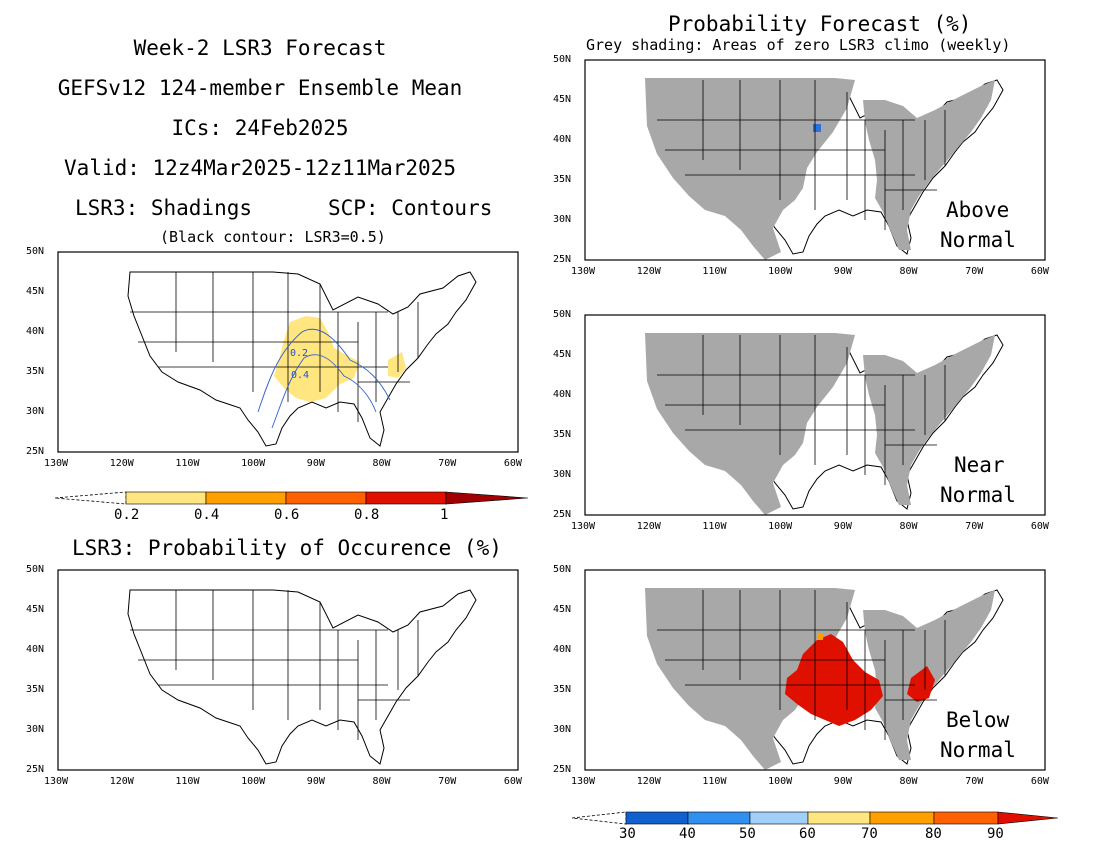 The width and height of the screenshot is (1100, 850). I want to click on near-normal-lat-tick: 45N, so click(562, 354).